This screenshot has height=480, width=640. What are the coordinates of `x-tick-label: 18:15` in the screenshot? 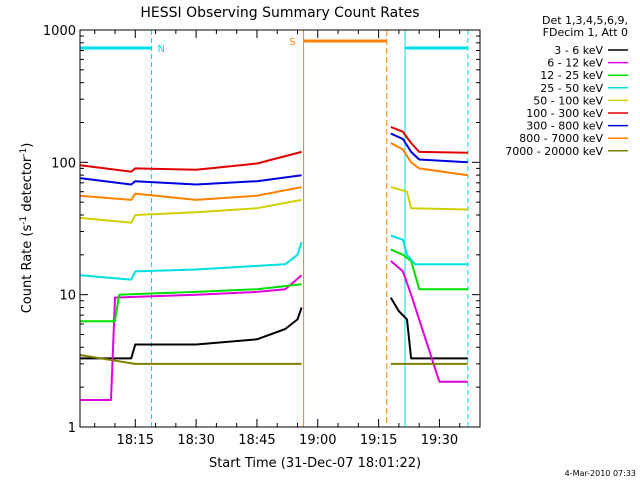 It's located at (135, 440).